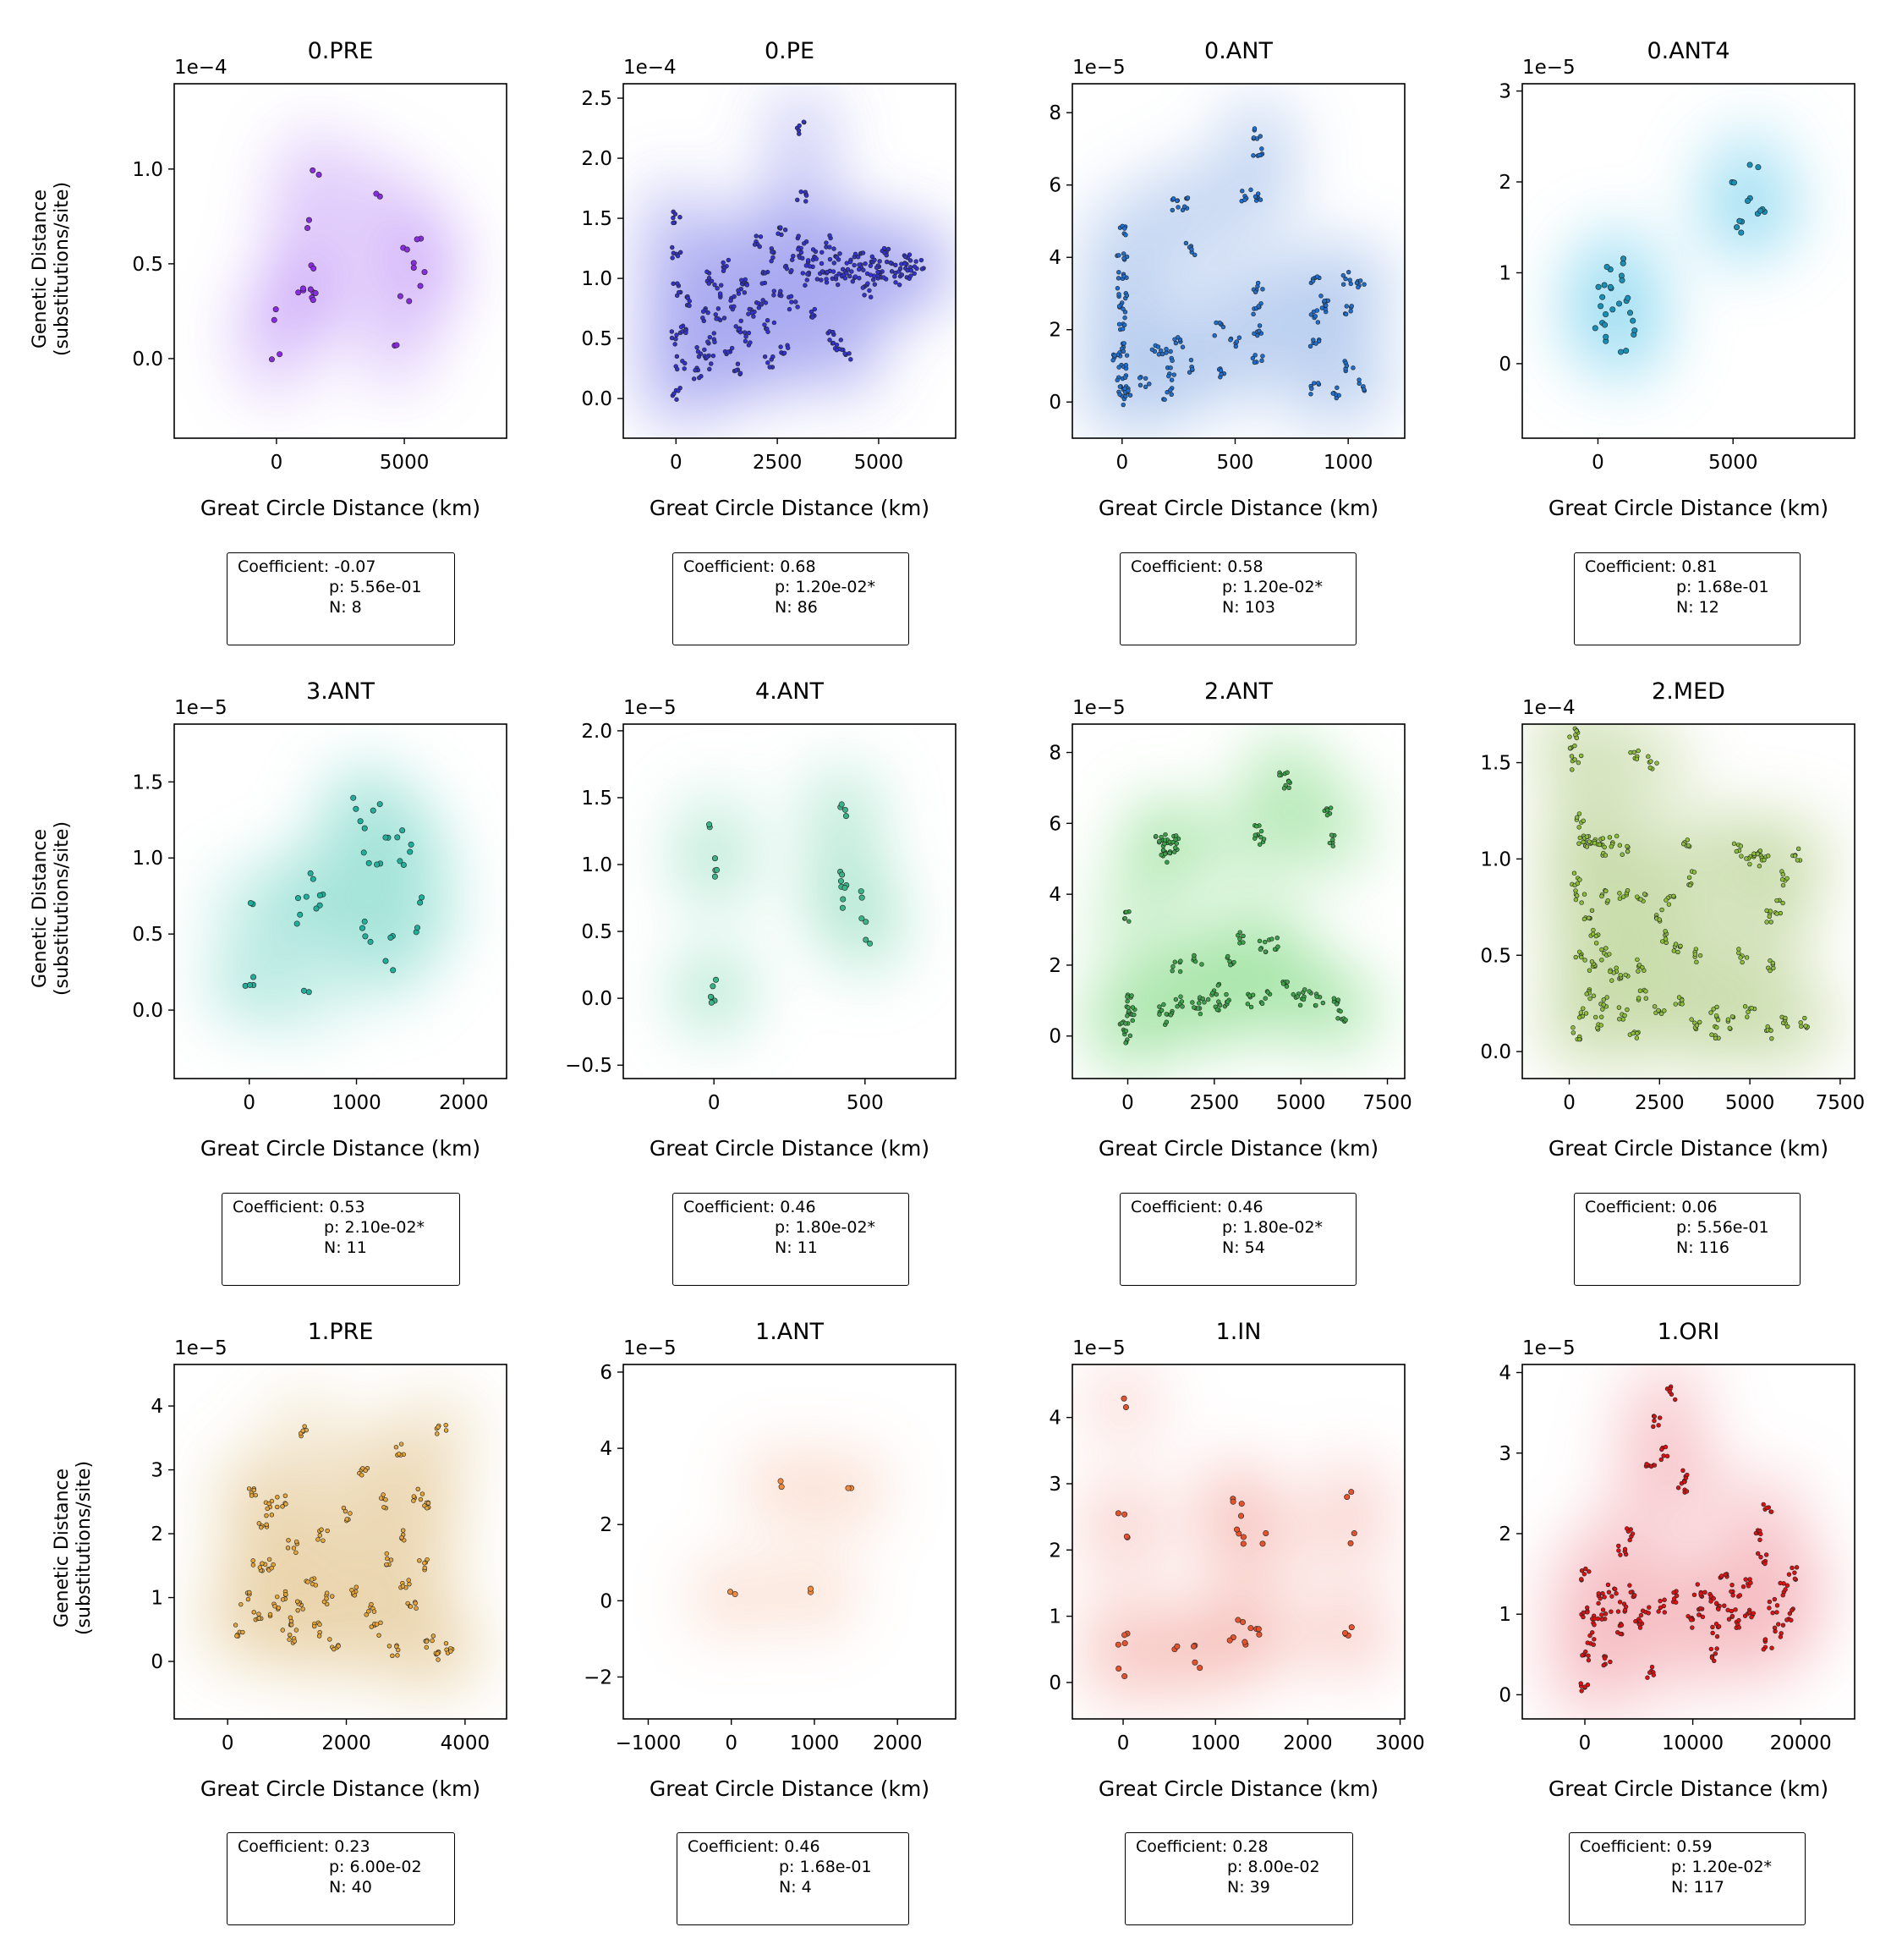 The height and width of the screenshot is (1960, 1902). Describe the element at coordinates (1505, 92) in the screenshot. I see `y-tick-label: 3` at that location.